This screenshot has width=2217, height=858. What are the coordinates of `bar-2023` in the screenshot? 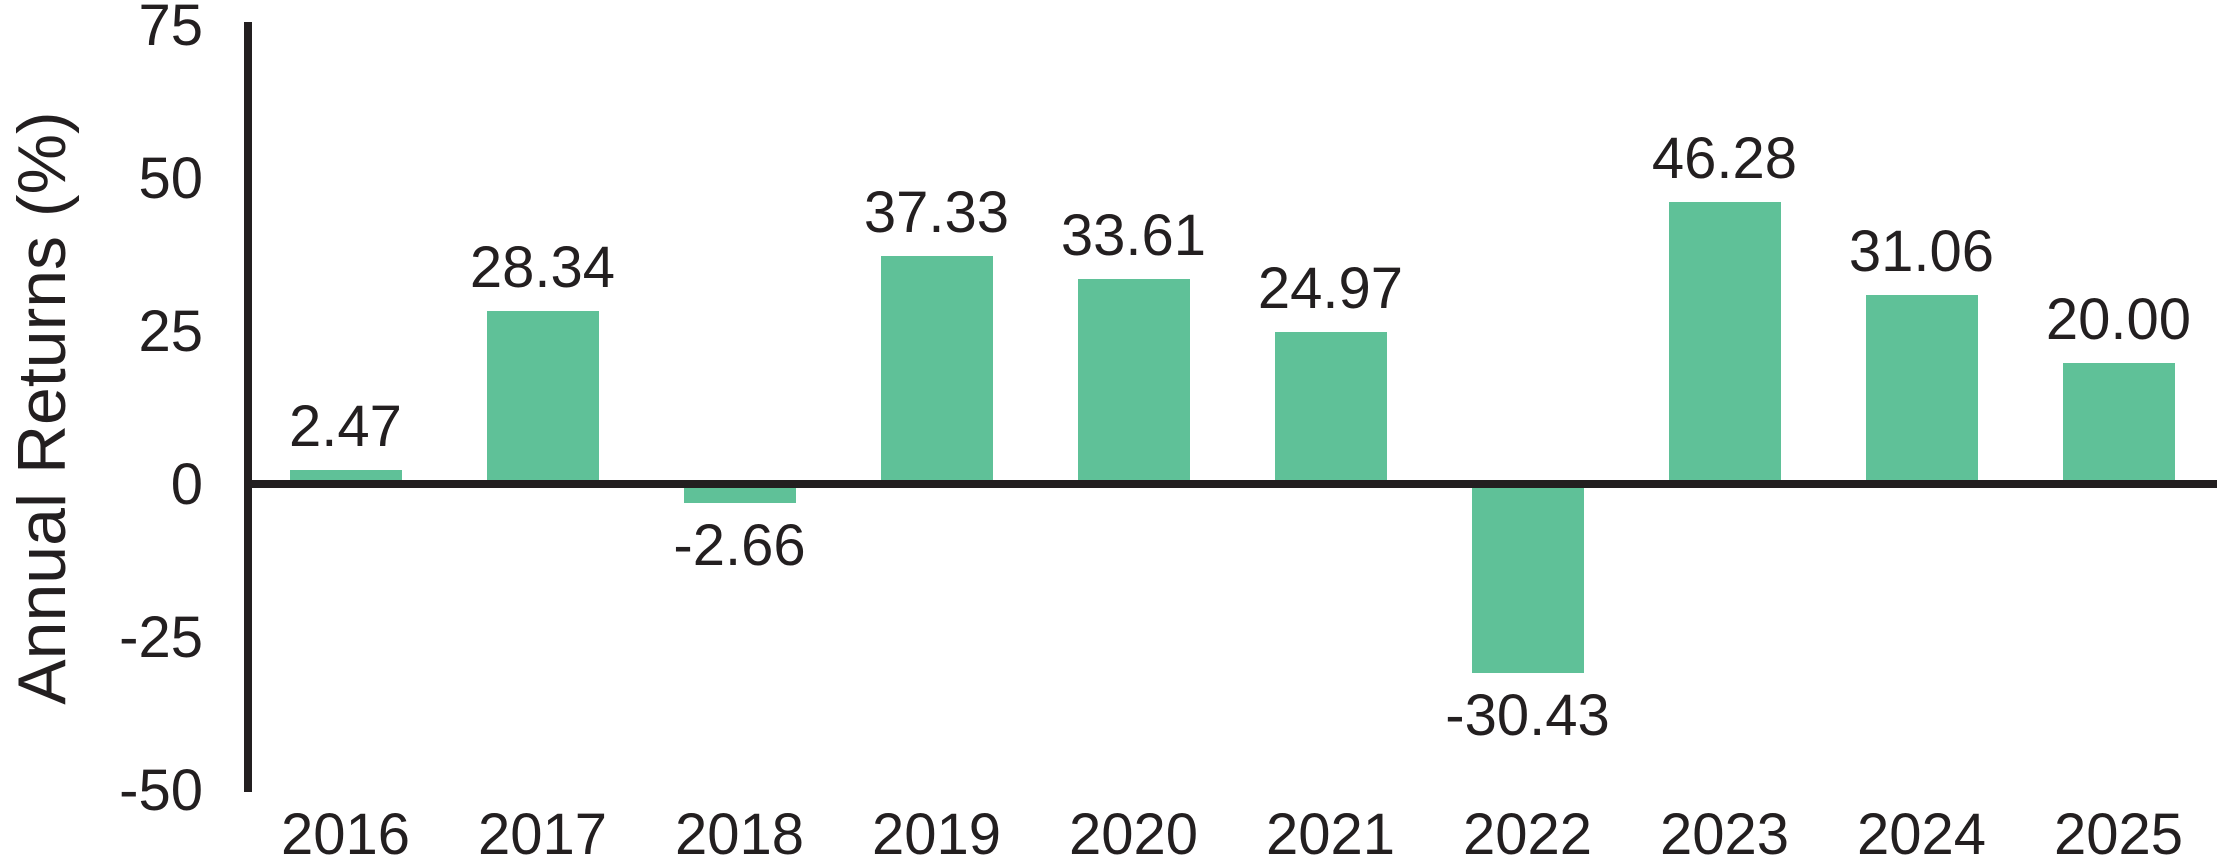 It's located at (1724, 344).